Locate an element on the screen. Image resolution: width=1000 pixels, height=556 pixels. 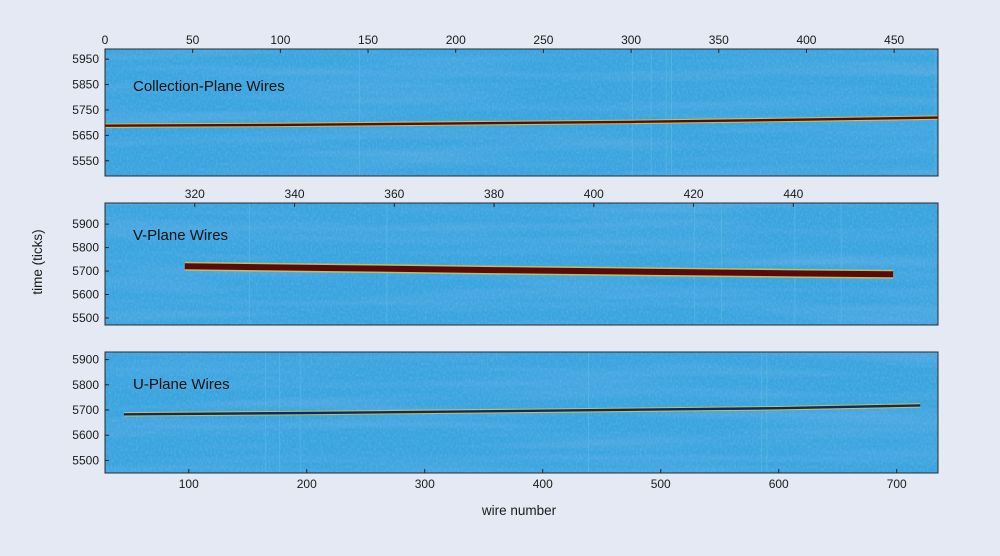
collection-y-tick-label: 5950 is located at coordinates (85, 59).